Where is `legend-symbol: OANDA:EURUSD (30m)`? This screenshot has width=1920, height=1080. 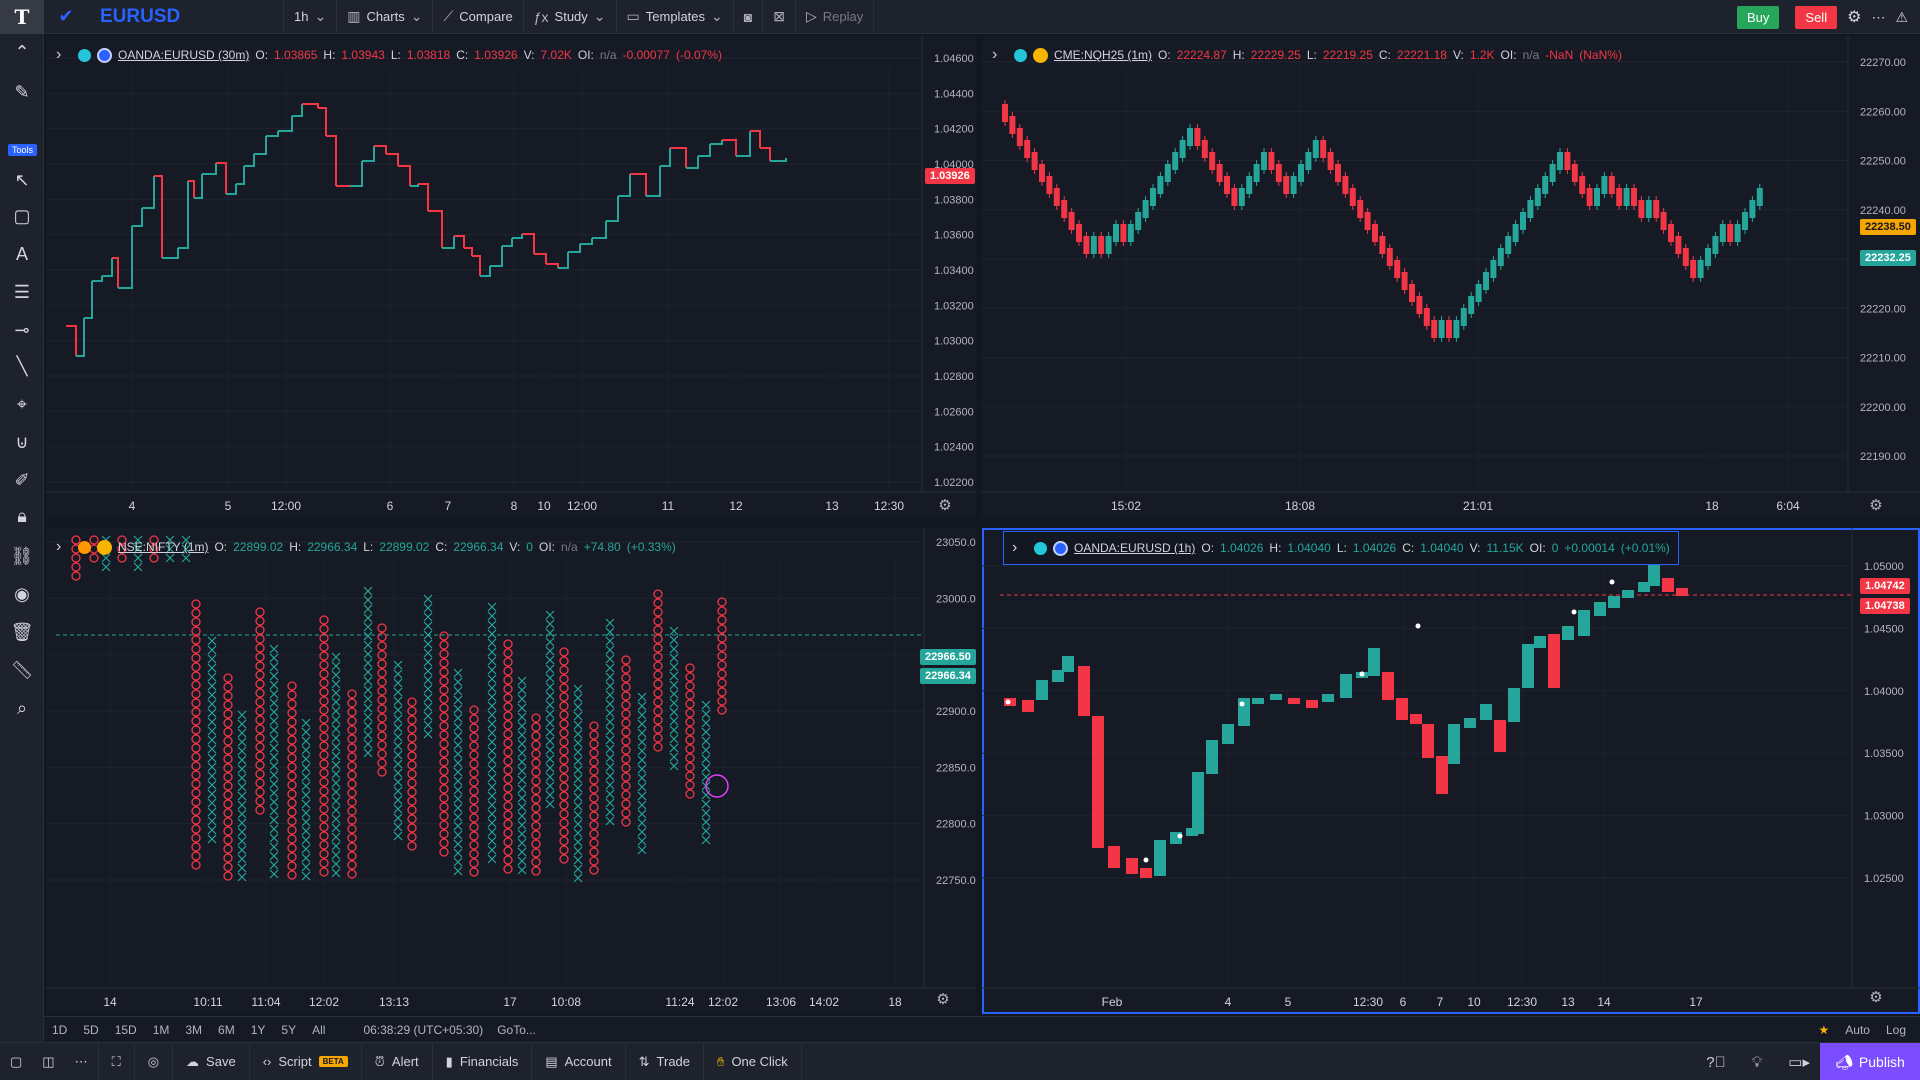 legend-symbol: OANDA:EURUSD (30m) is located at coordinates (184, 55).